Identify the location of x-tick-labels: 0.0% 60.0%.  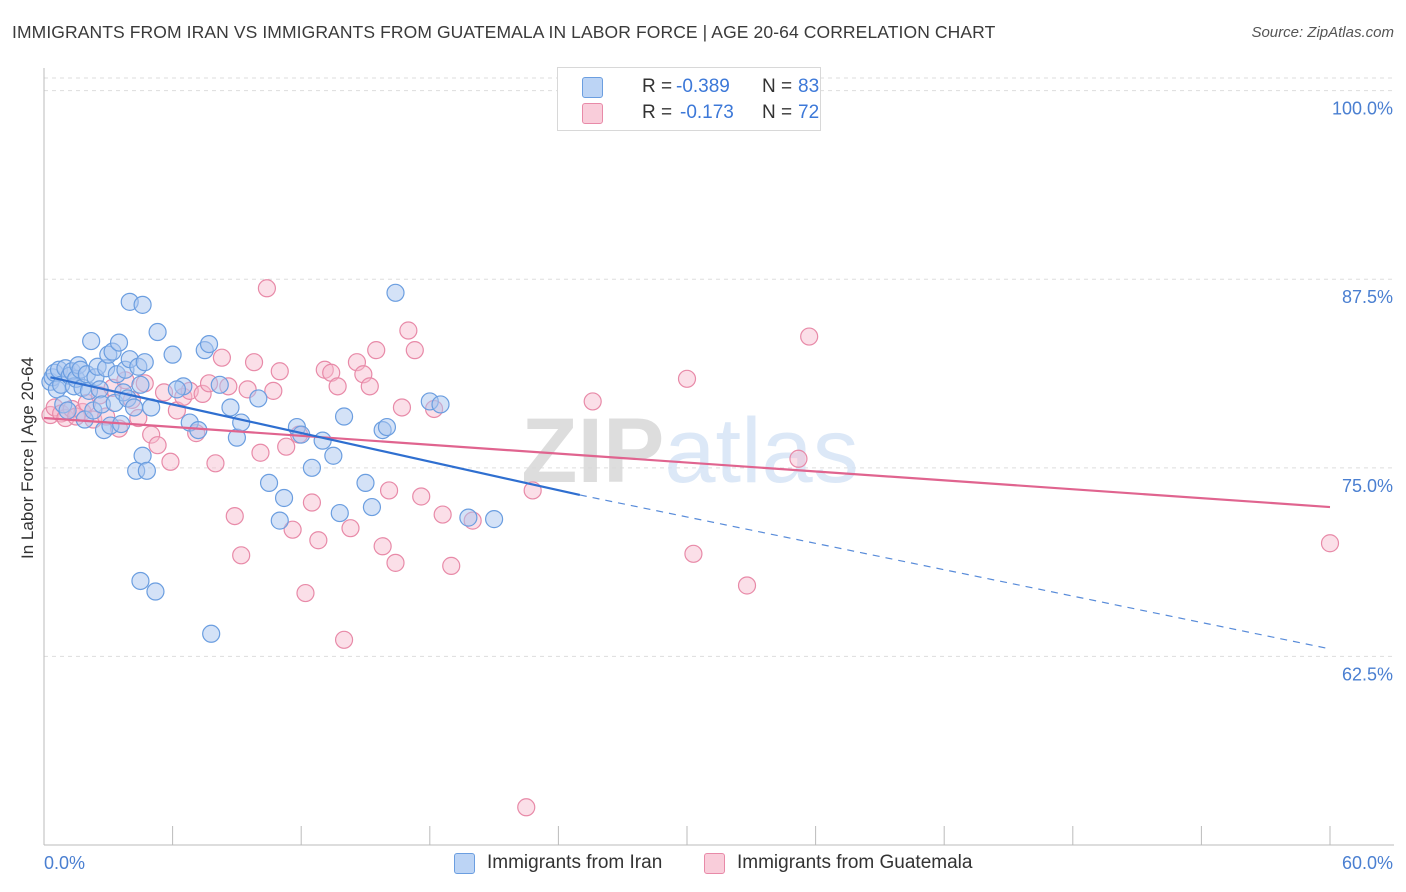
(718, 863).